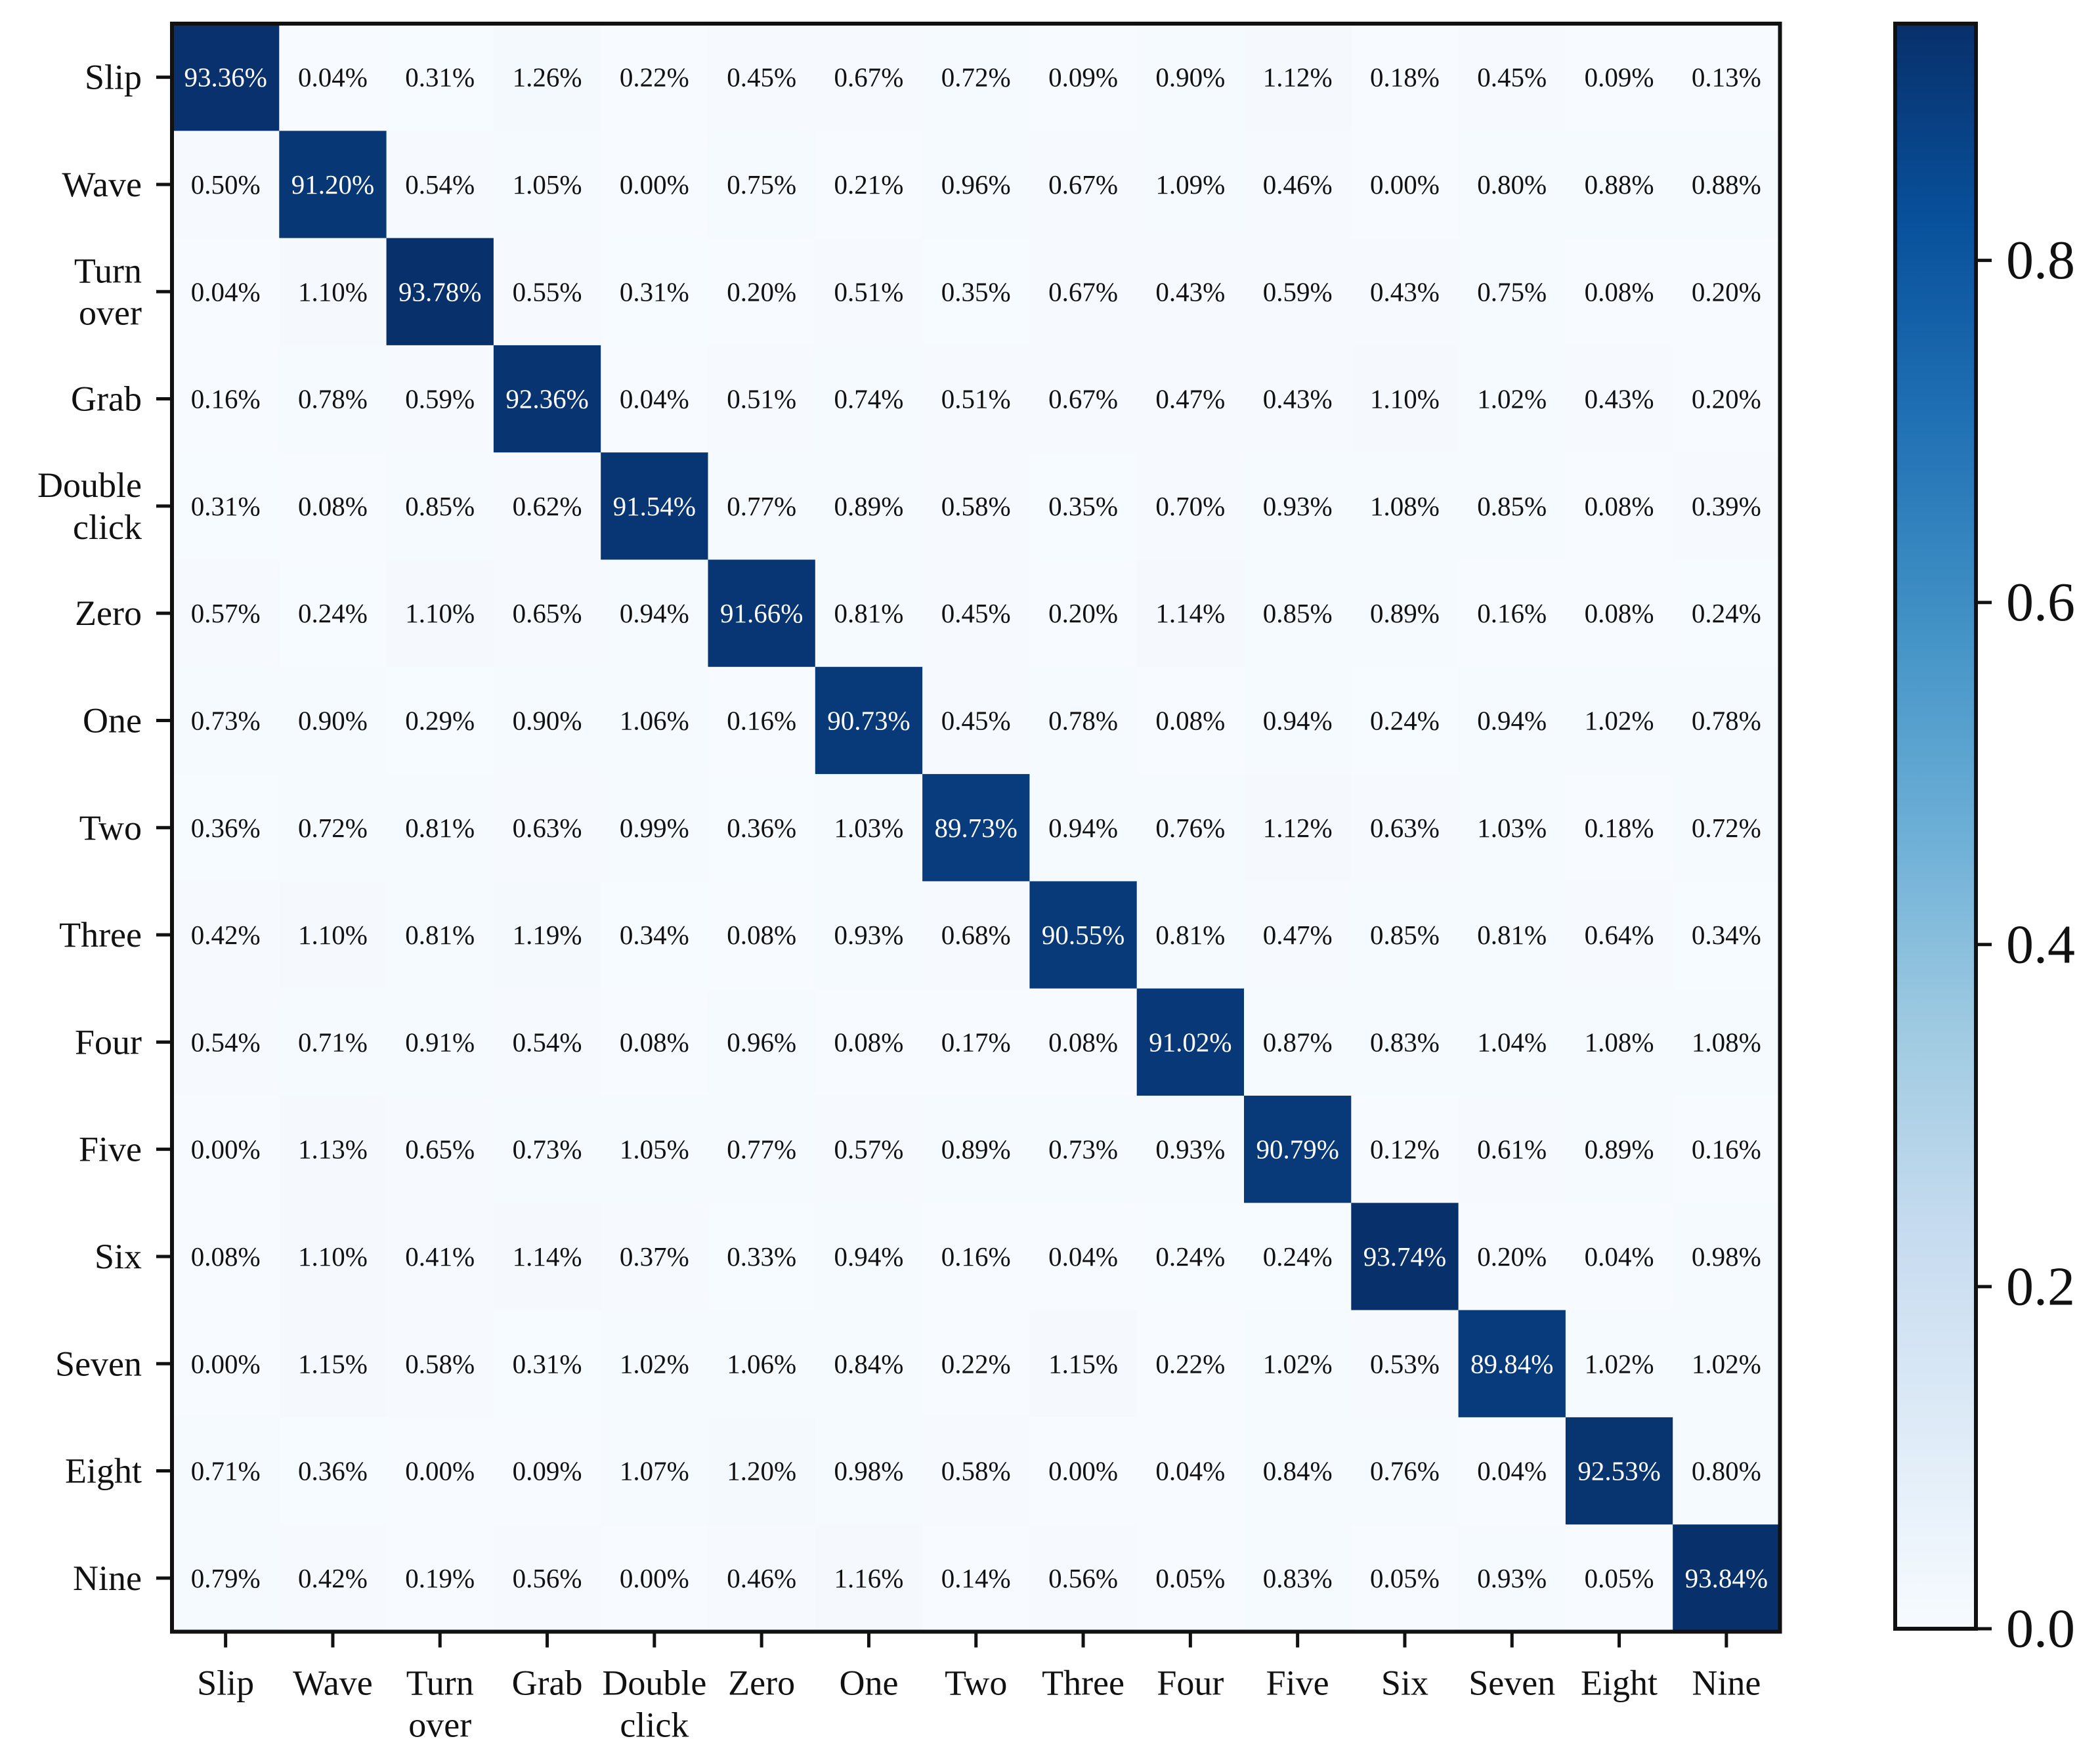  I want to click on cell-value-label: 0.84%, so click(868, 1363).